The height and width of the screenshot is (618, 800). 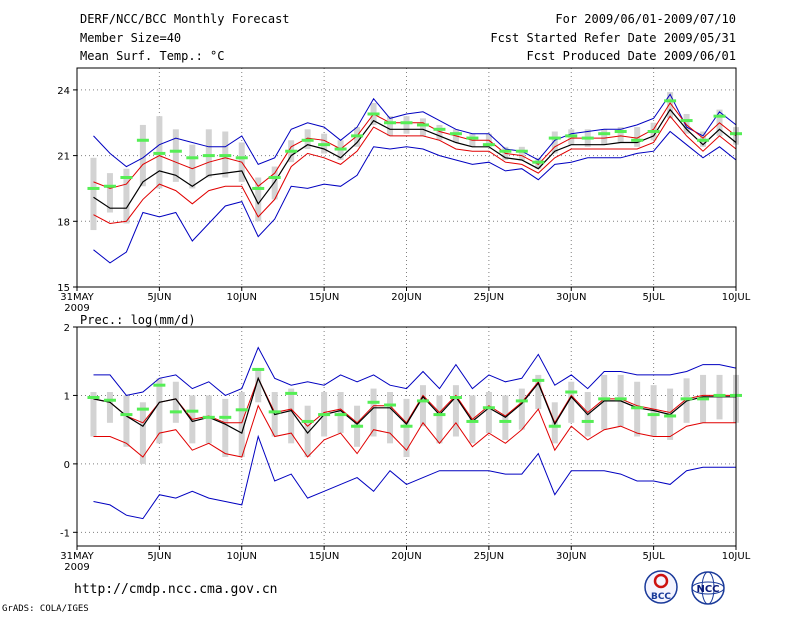 What do you see at coordinates (63, 288) in the screenshot?
I see `y-tick-label: 15` at bounding box center [63, 288].